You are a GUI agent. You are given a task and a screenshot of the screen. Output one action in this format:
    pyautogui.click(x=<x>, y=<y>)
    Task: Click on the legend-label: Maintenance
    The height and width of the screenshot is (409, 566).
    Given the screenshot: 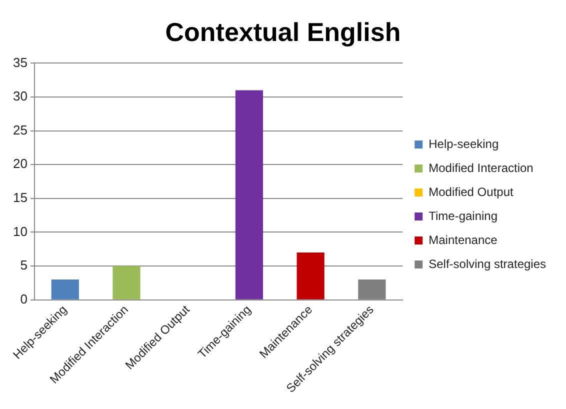 What is the action you would take?
    pyautogui.click(x=463, y=239)
    